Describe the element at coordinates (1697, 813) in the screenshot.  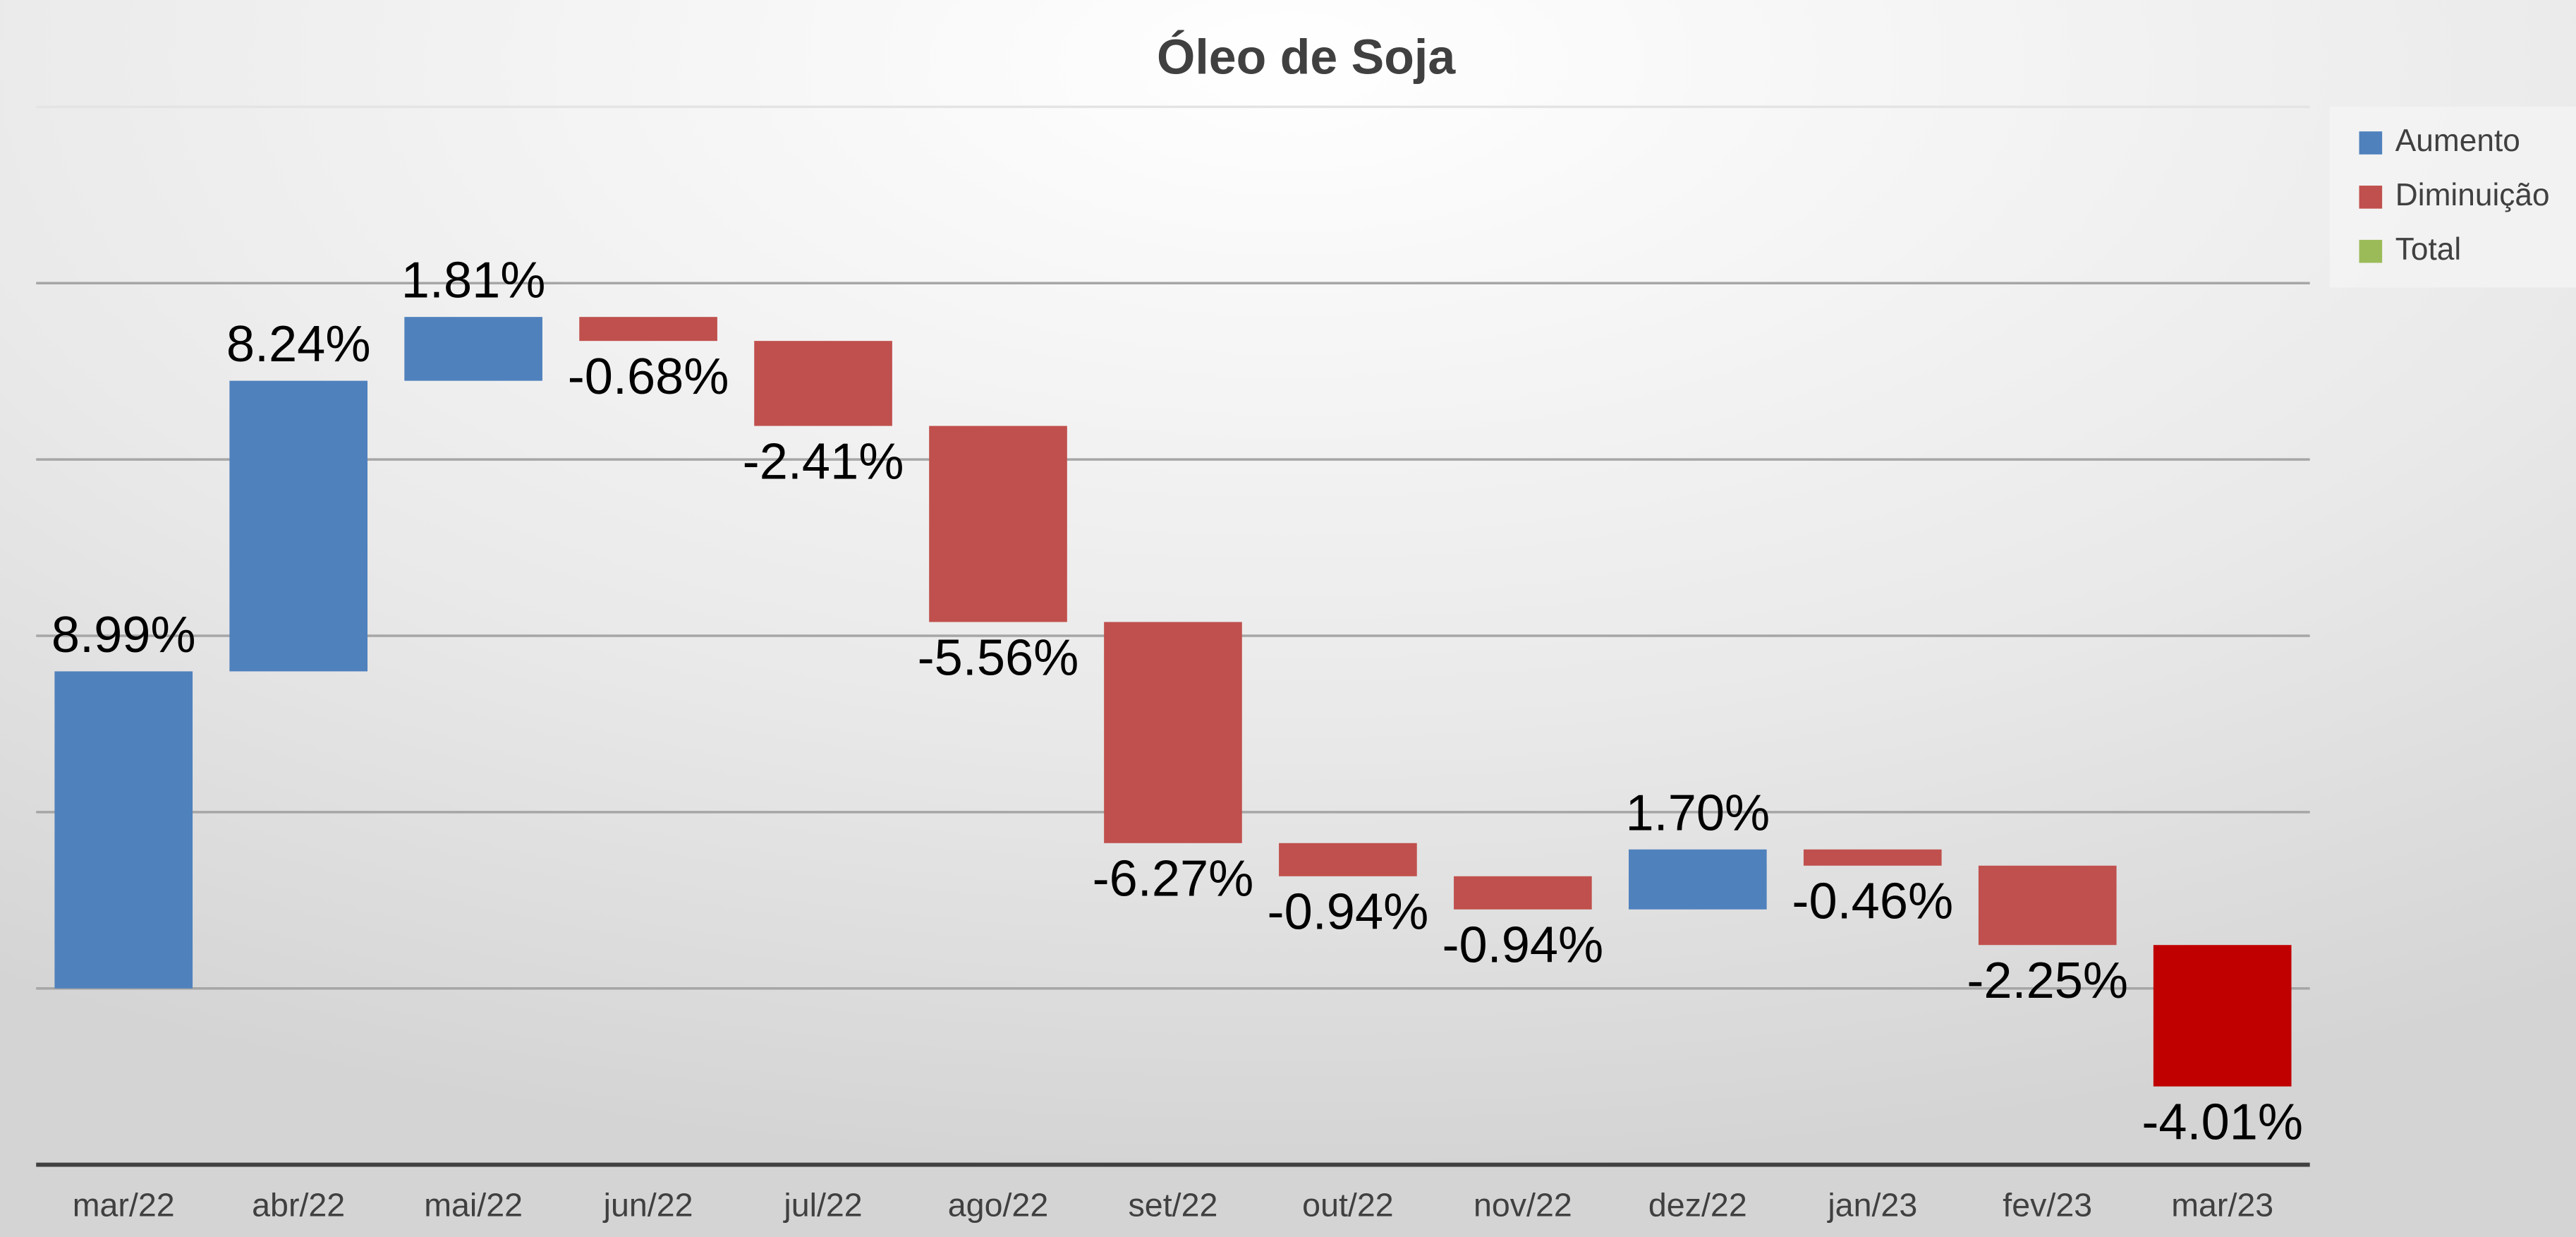
I see `data-label: 1.70%` at that location.